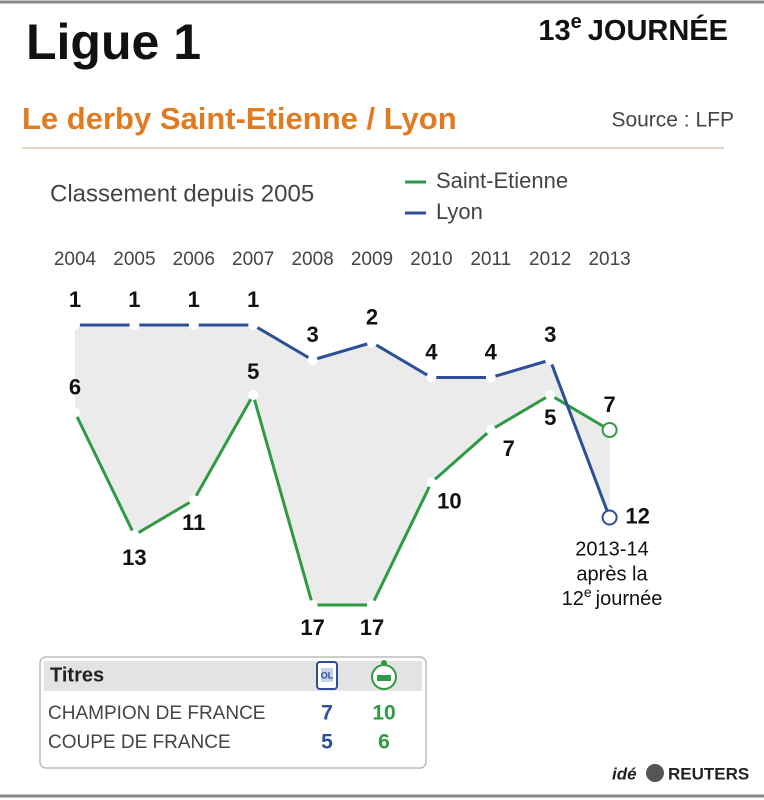 The height and width of the screenshot is (800, 764). What do you see at coordinates (327, 742) in the screenshot?
I see `lyon-count: 5` at bounding box center [327, 742].